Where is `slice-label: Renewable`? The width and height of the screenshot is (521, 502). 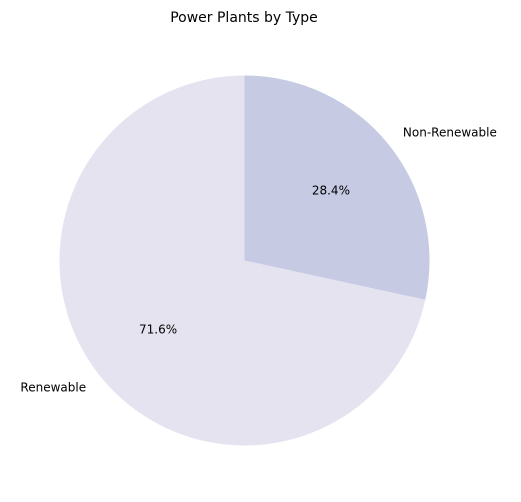
slice-label: Renewable is located at coordinates (53, 388).